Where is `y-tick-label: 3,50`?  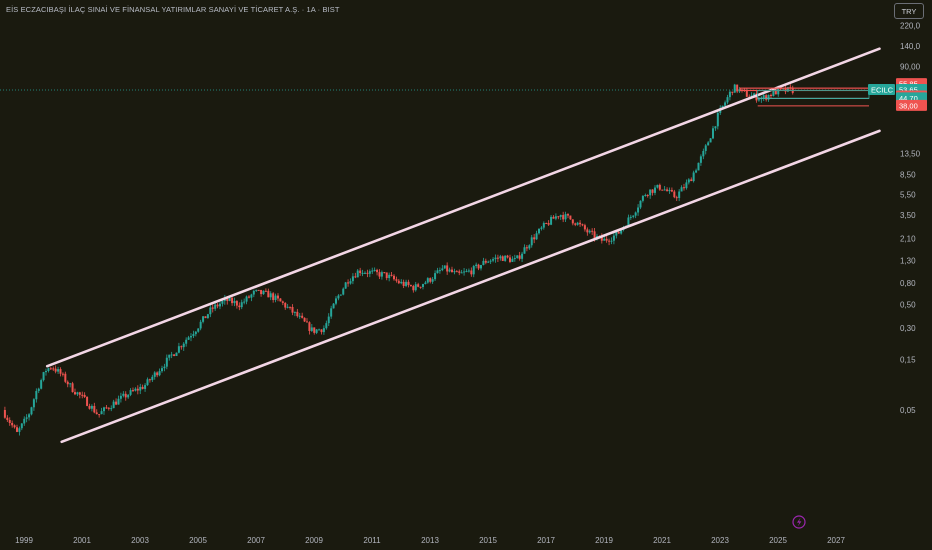 y-tick-label: 3,50 is located at coordinates (908, 215).